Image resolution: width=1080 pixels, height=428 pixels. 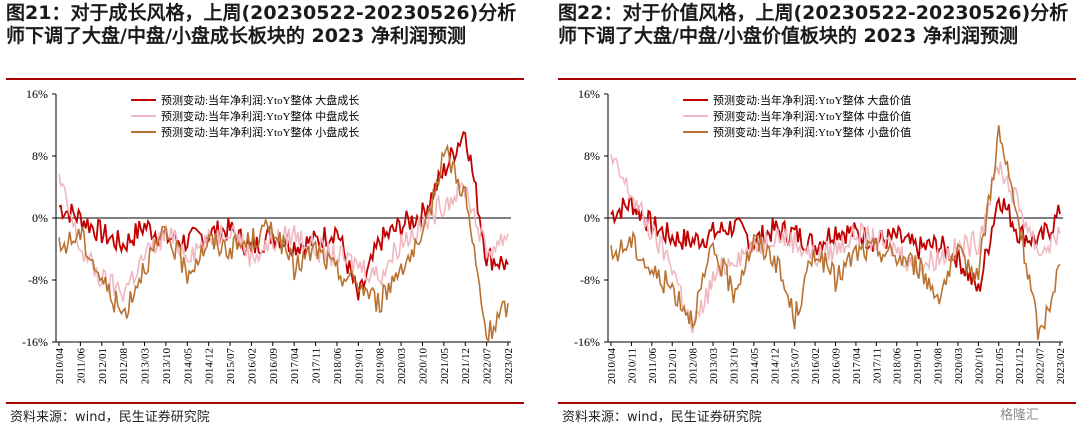 What do you see at coordinates (260, 100) in the screenshot?
I see `legend-label: 预测变动:当年净利润:YtoY整体 大盘成长` at bounding box center [260, 100].